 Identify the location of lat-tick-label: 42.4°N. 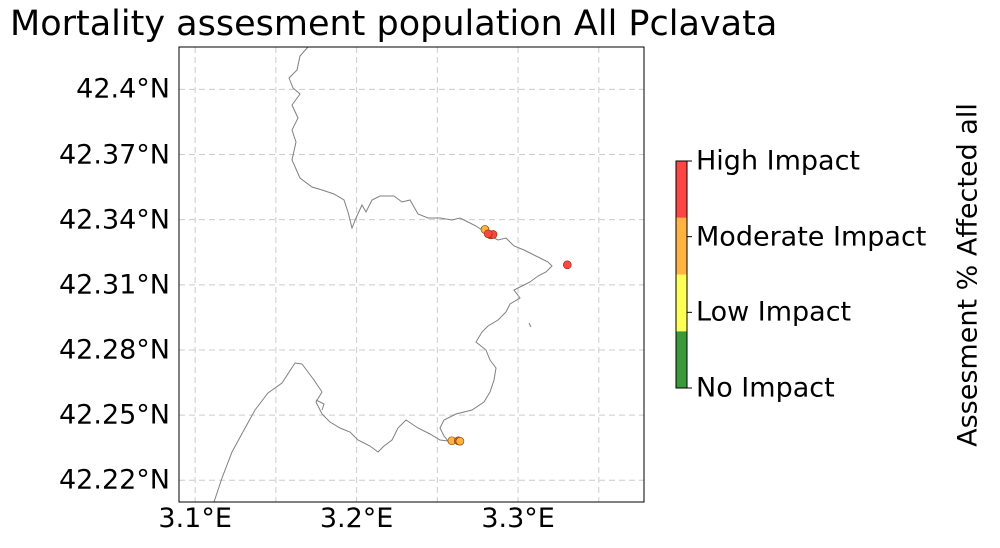
(123, 89).